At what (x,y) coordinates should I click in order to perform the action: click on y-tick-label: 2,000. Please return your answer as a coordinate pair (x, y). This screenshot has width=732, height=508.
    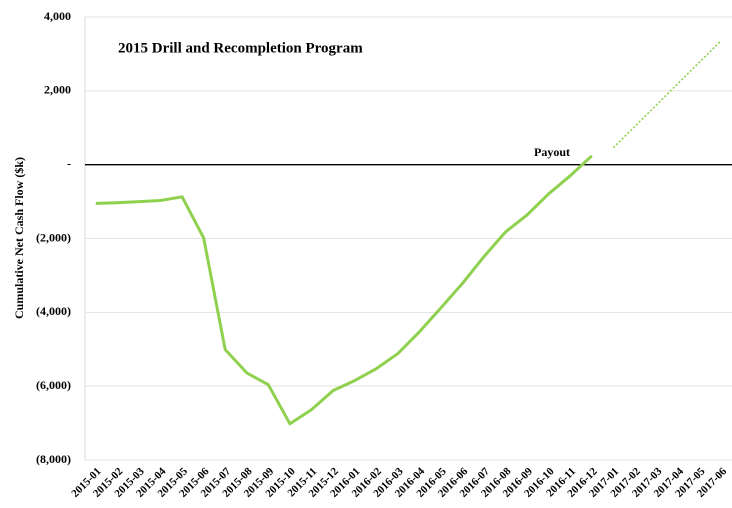
    Looking at the image, I should click on (57, 90).